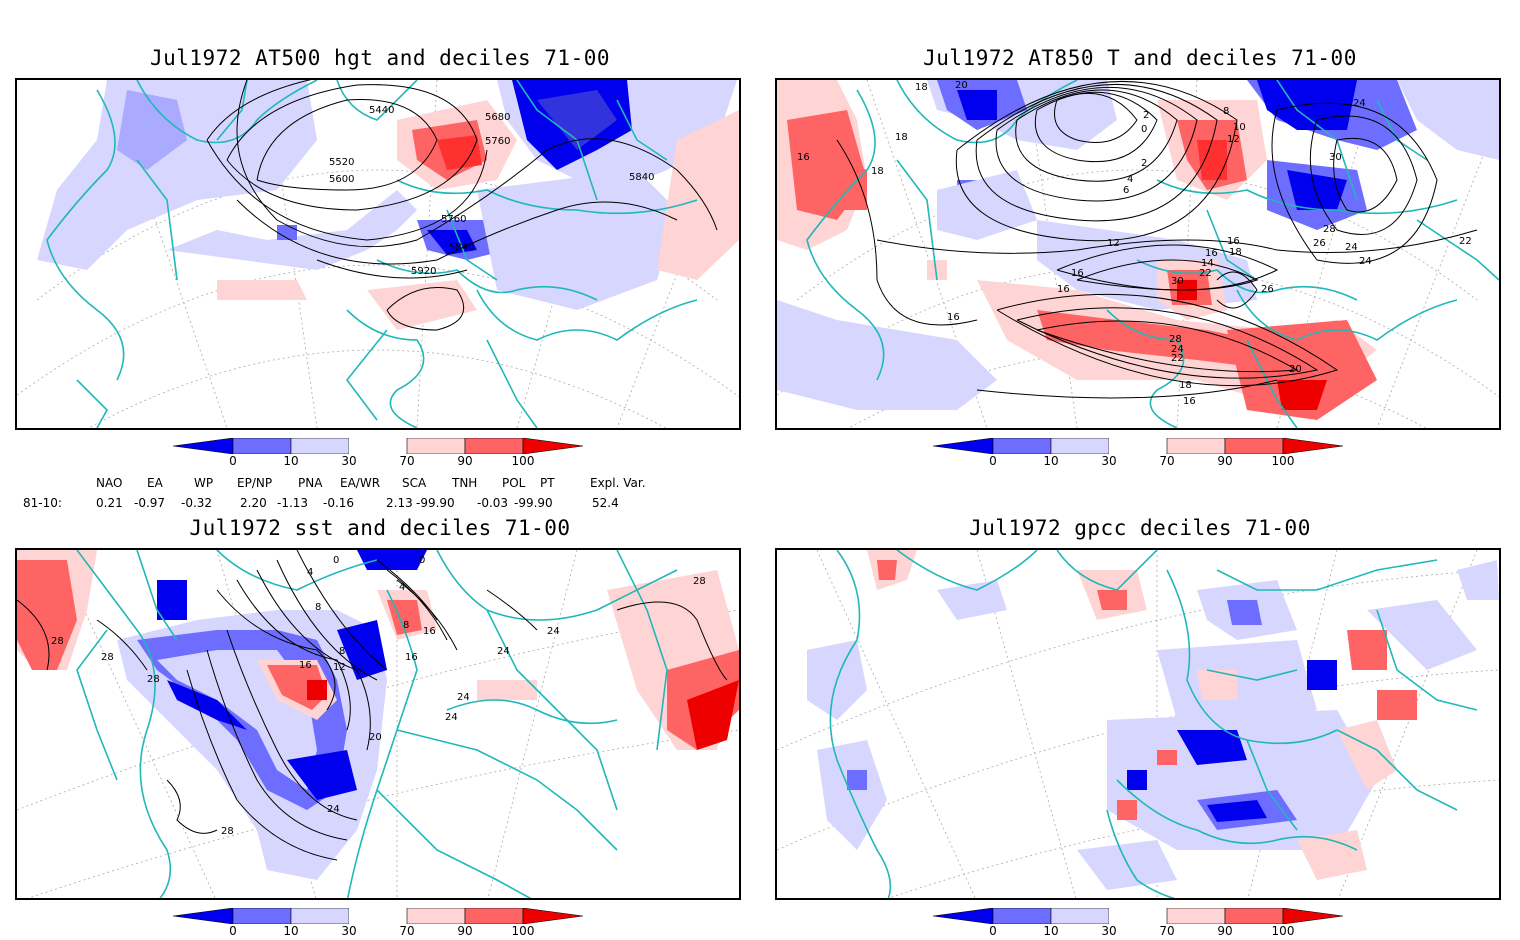 This screenshot has height=940, width=1520. I want to click on index-header: EA, so click(155, 483).